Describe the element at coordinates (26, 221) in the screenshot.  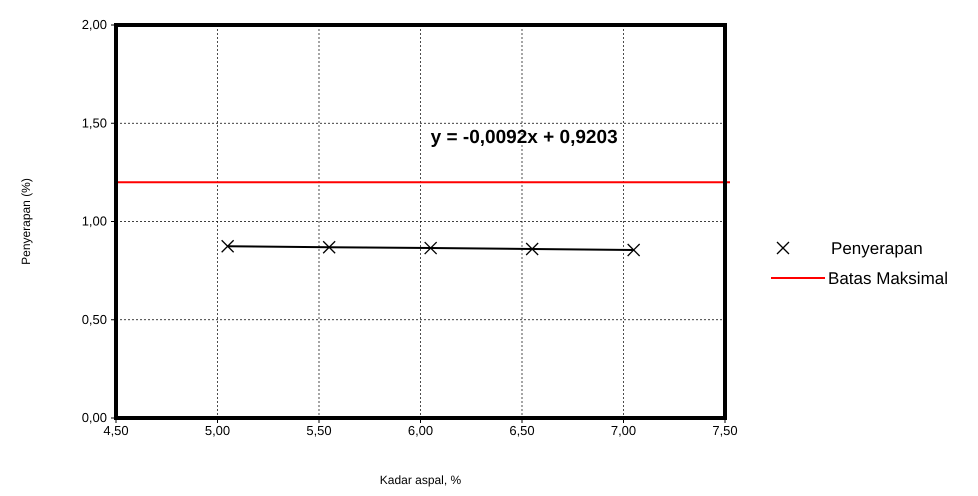
I see `y-axis-title: Penyerapan (%)` at that location.